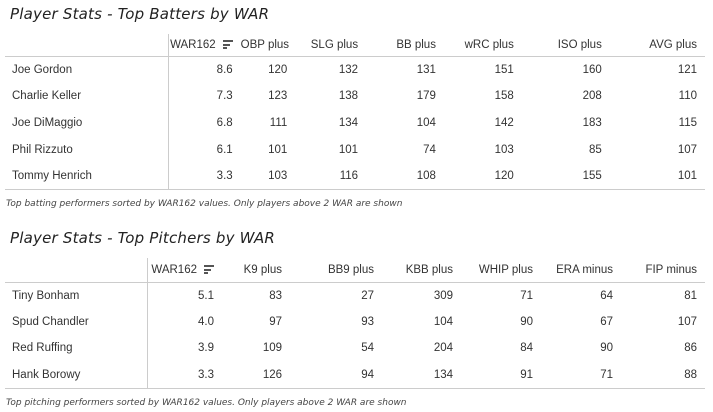 This screenshot has width=713, height=412. I want to click on stat-cell: 7.3, so click(224, 96).